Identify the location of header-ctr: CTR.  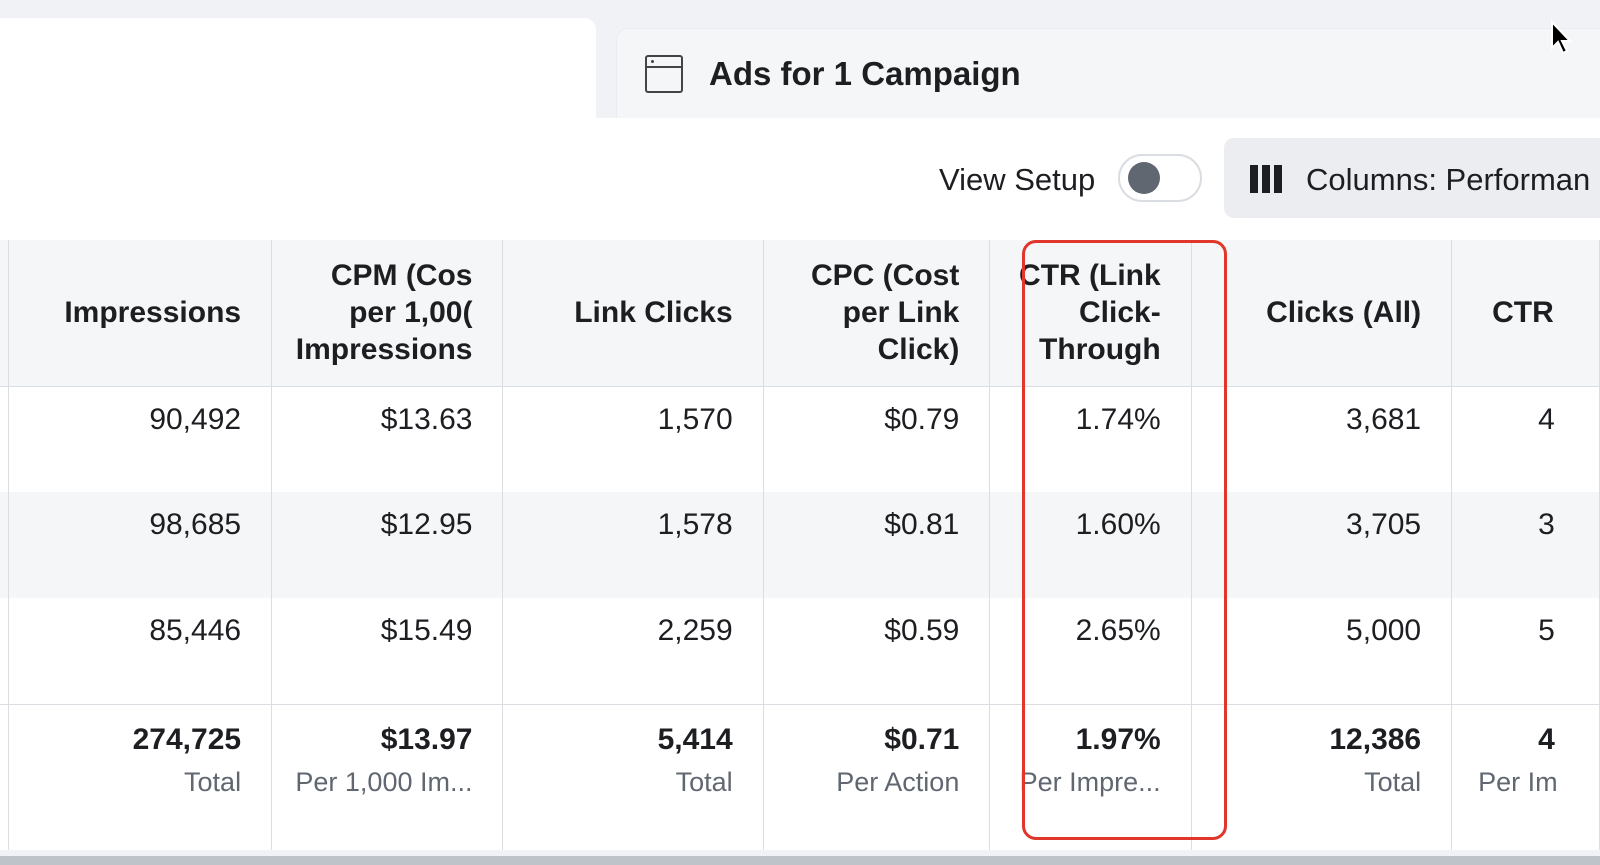
(1525, 313).